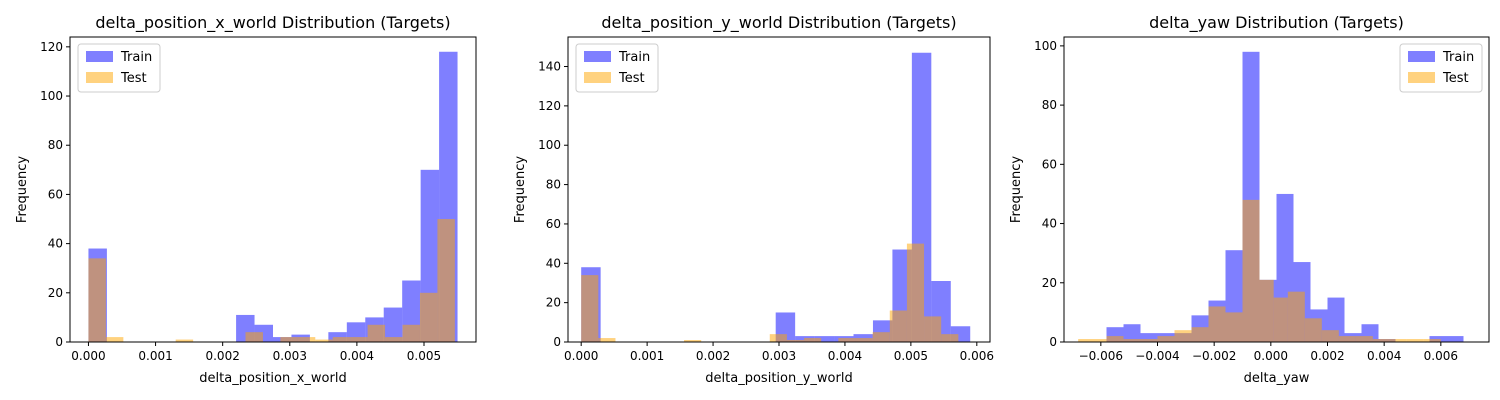 The image size is (1500, 400). What do you see at coordinates (1277, 378) in the screenshot?
I see `x-axis-label: delta_yaw` at bounding box center [1277, 378].